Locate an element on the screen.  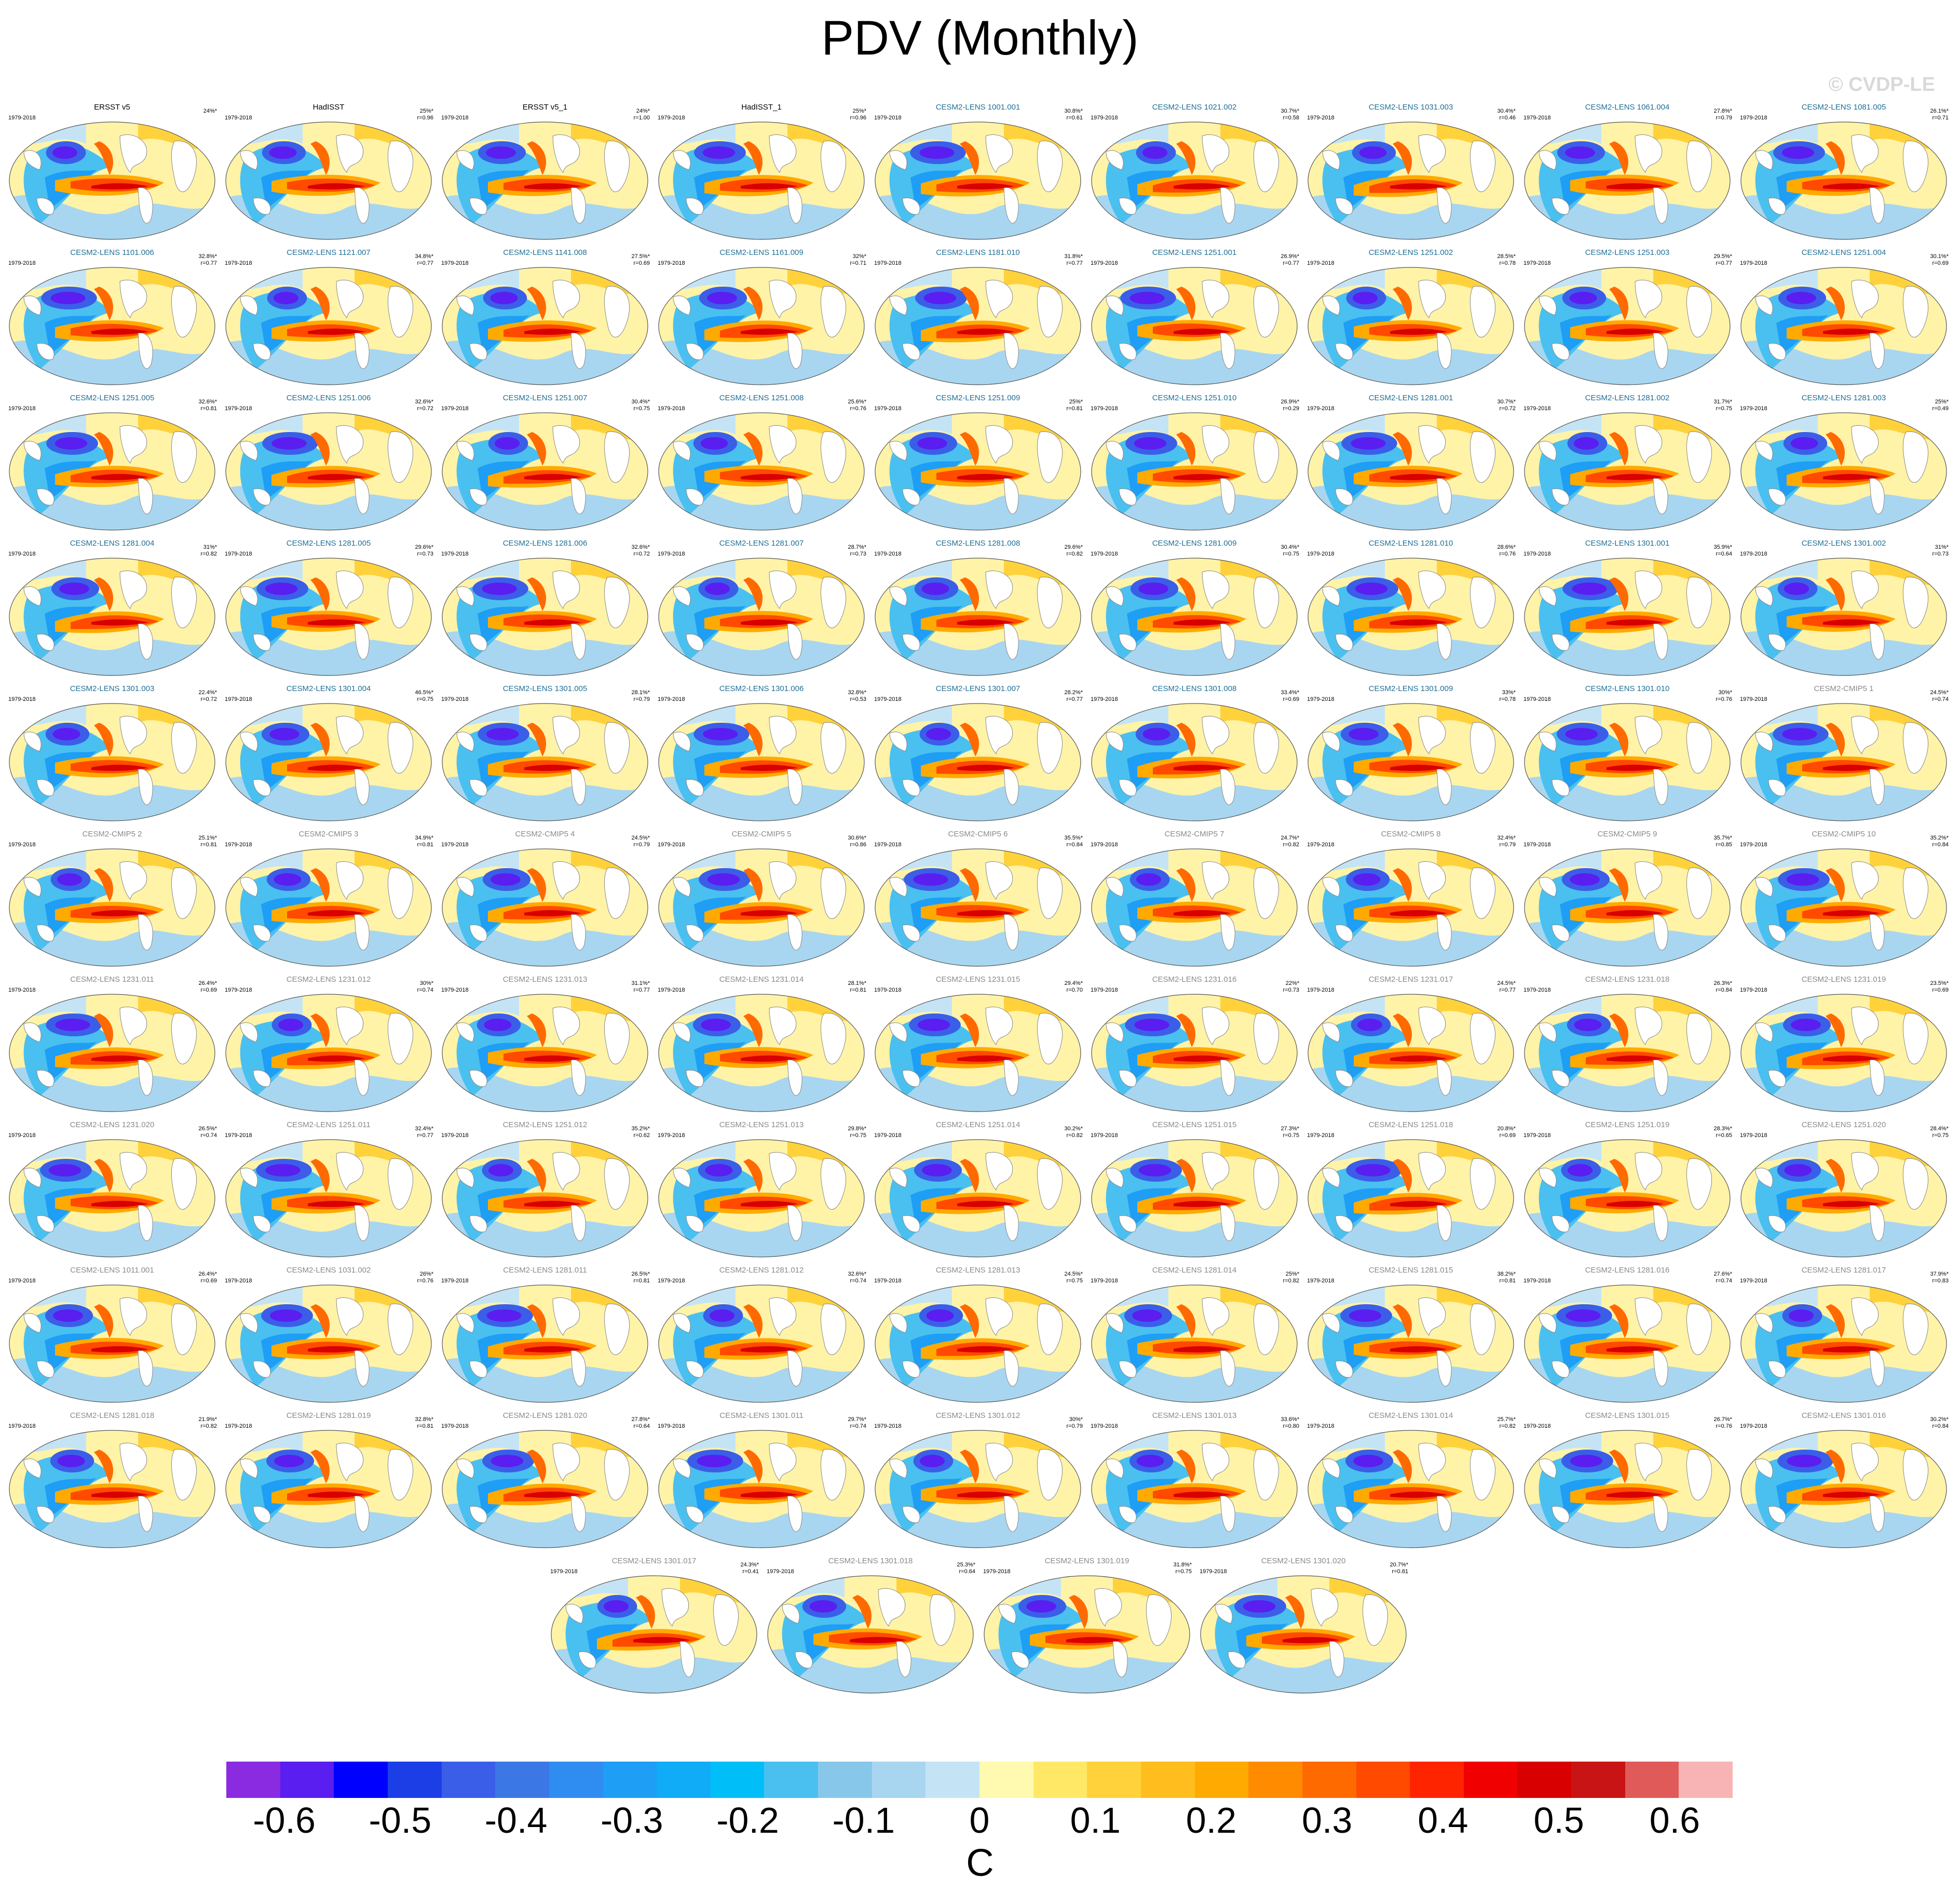
panel-title: CESM2-LENS 1281.009 is located at coordinates (1194, 543).